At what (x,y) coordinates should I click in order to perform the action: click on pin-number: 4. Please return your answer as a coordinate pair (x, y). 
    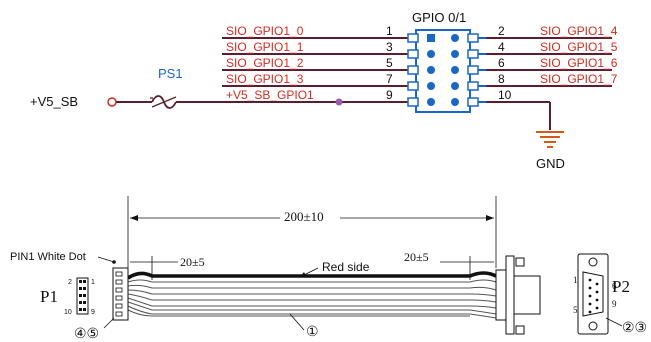
    Looking at the image, I should click on (501, 47).